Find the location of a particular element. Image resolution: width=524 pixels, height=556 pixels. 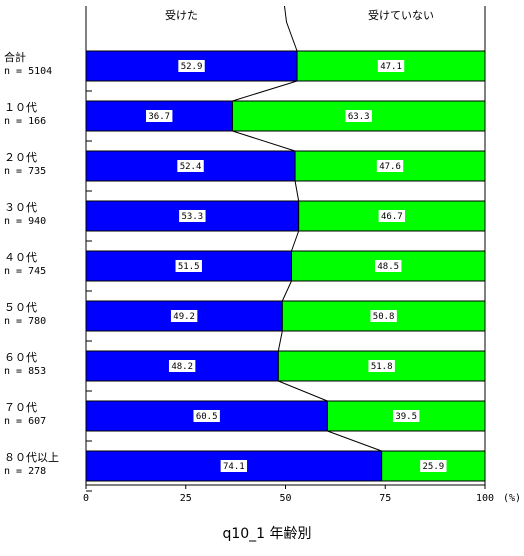

sample-size-label: n = 940 is located at coordinates (25, 221).